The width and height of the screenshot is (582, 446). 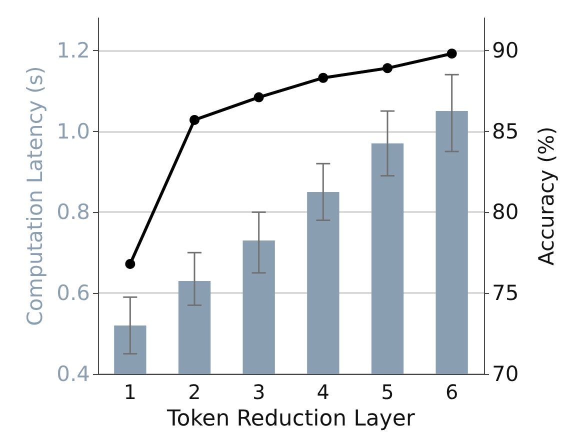 I want to click on y2-tick-label: 90, so click(x=505, y=50).